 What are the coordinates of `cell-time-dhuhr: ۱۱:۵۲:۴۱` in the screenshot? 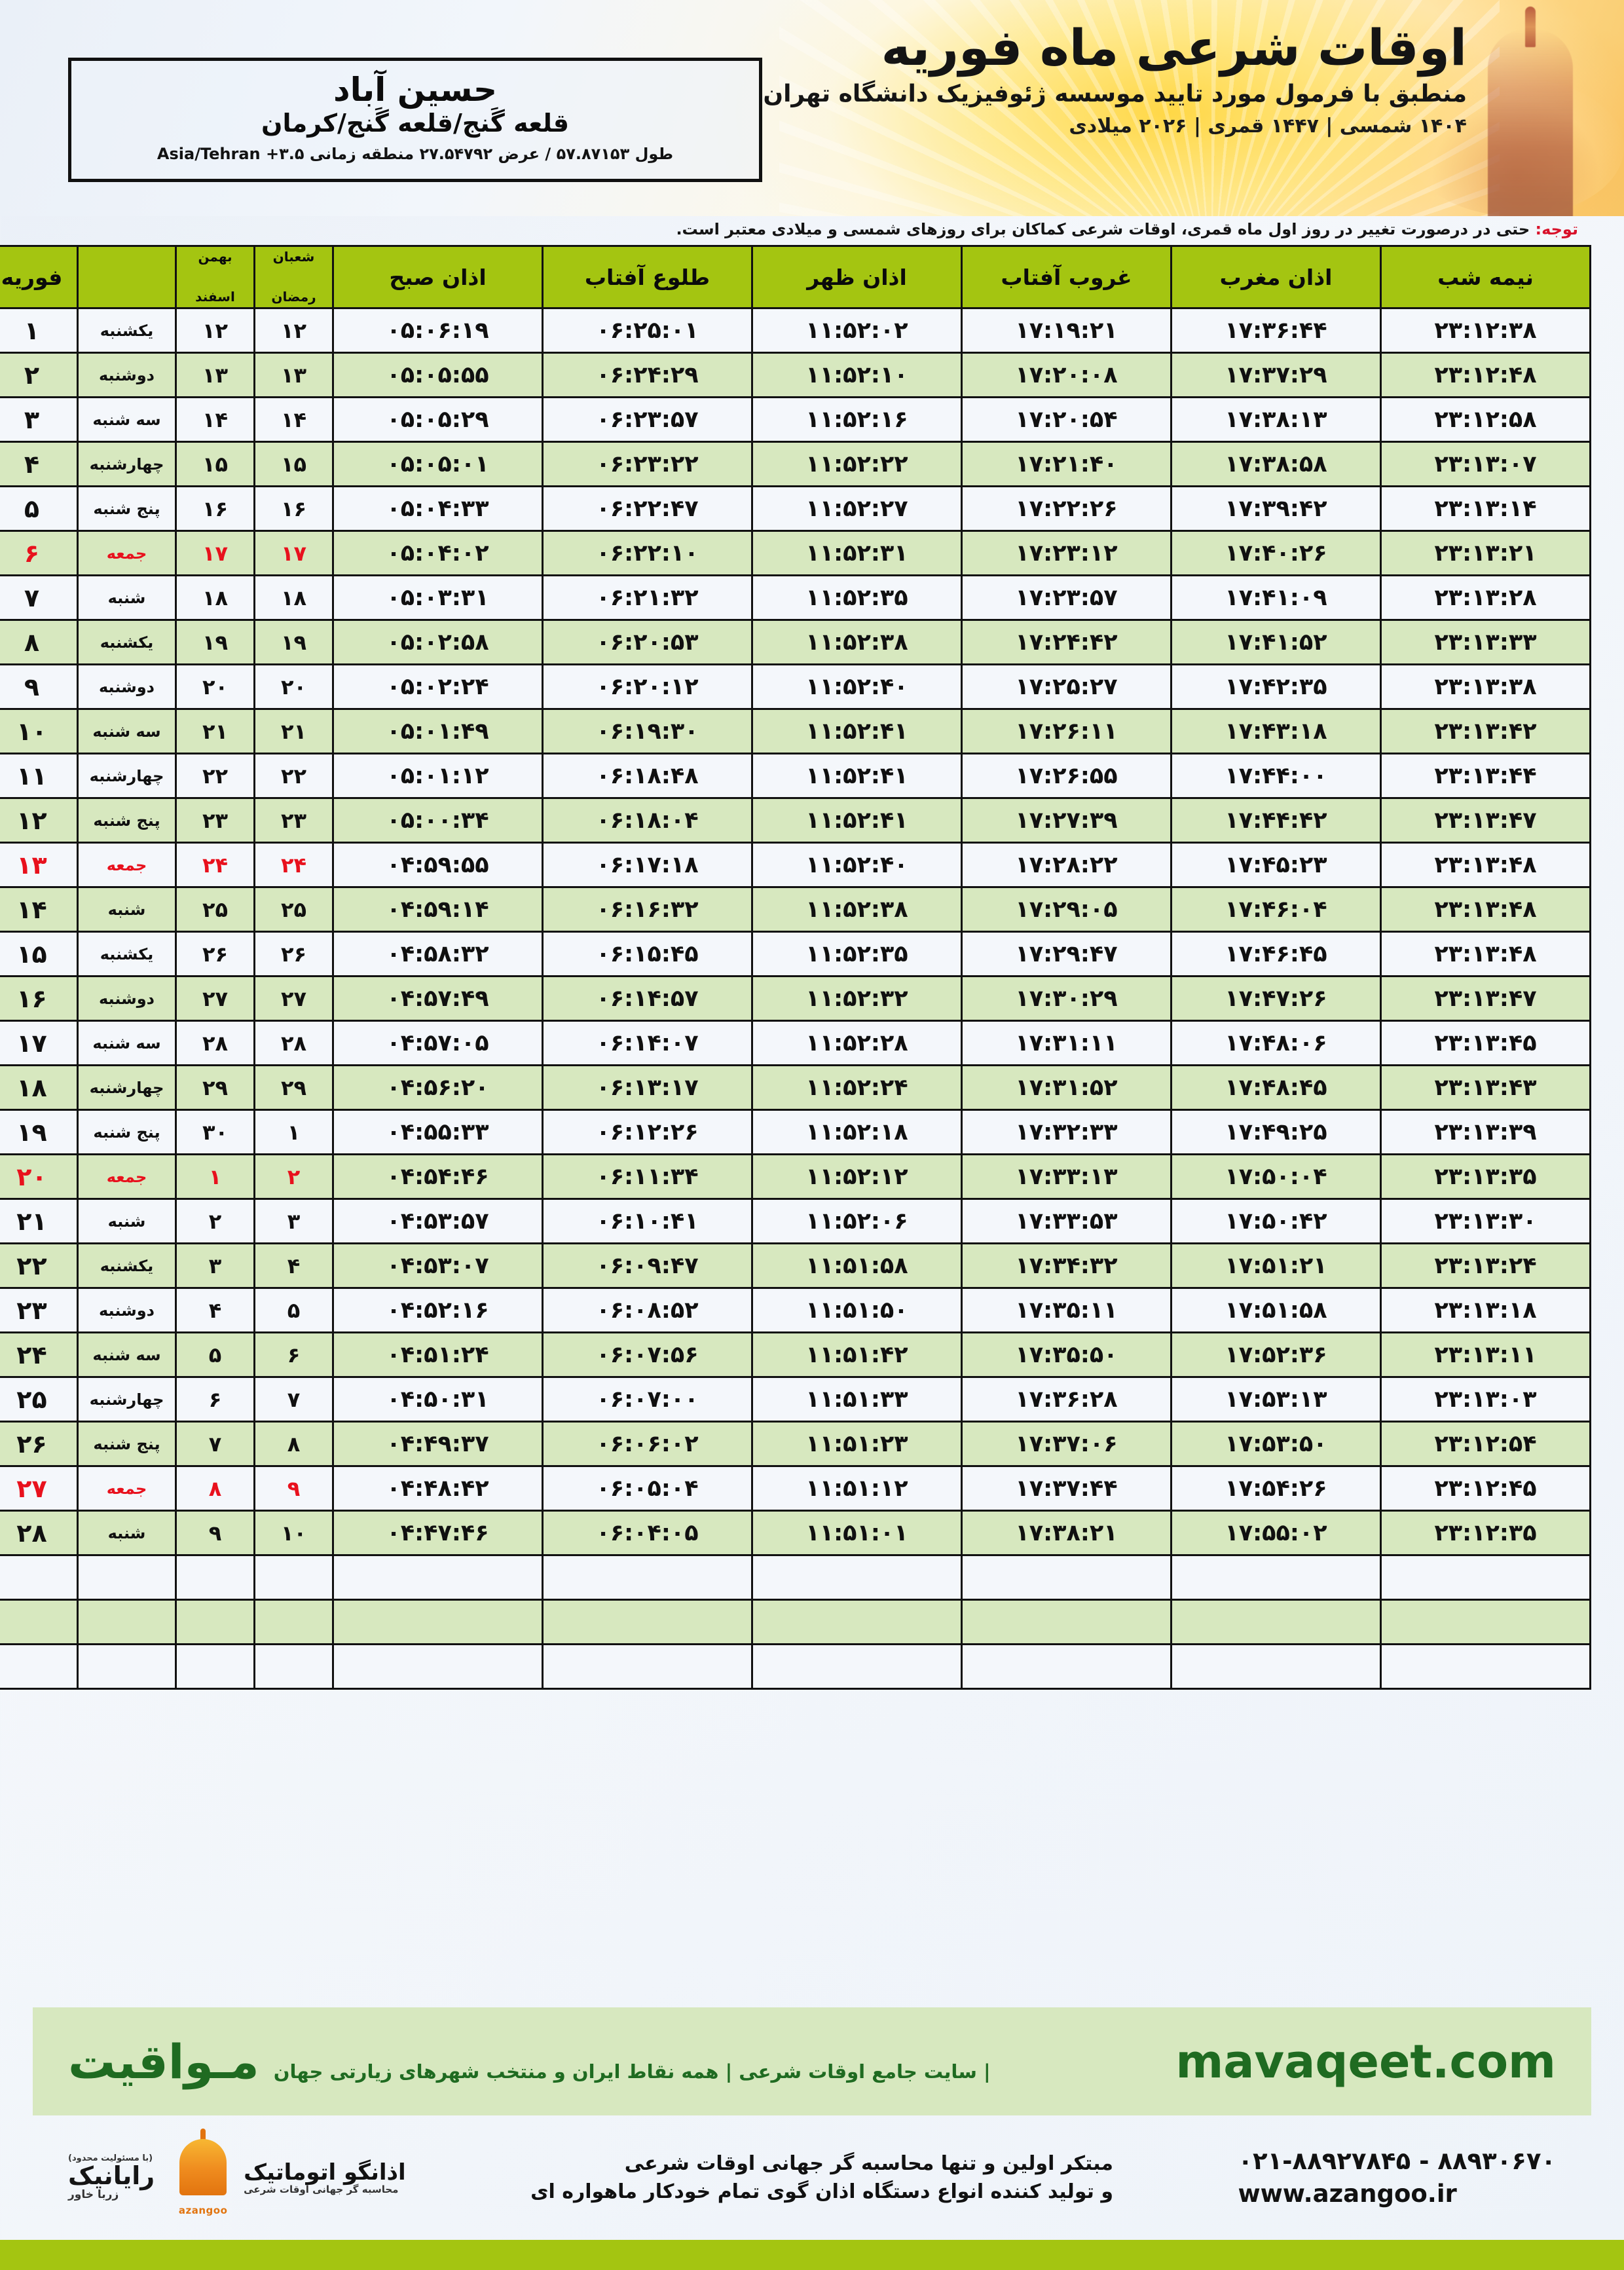 It's located at (857, 776).